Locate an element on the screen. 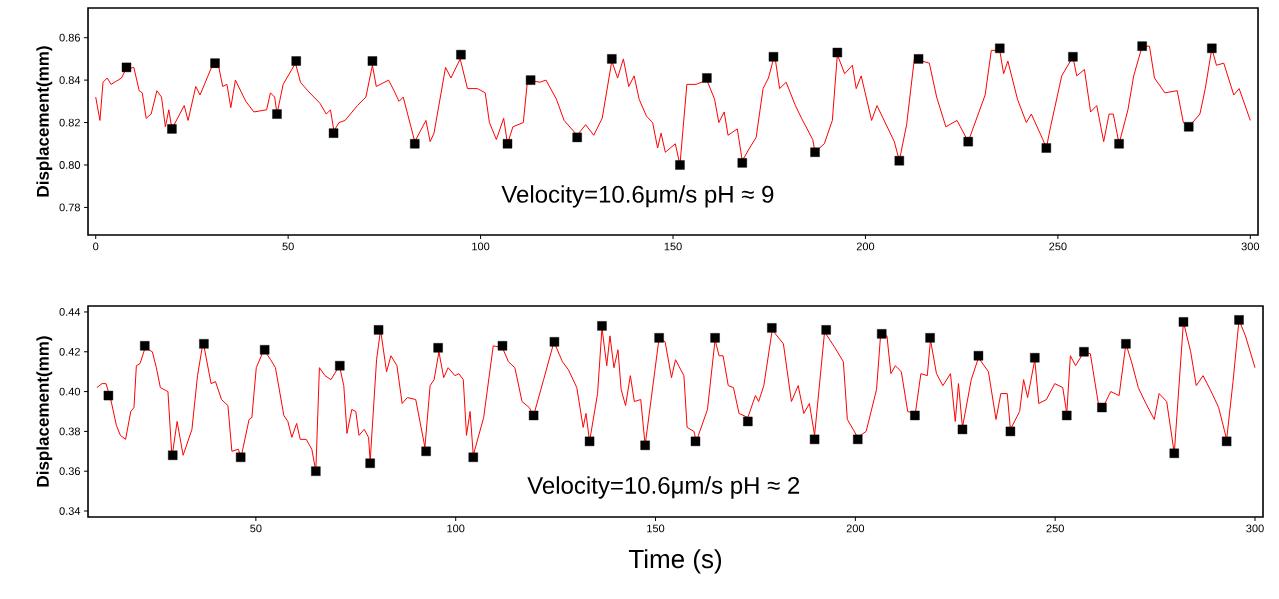  y-tick-label: 0.44 is located at coordinates (70, 312).